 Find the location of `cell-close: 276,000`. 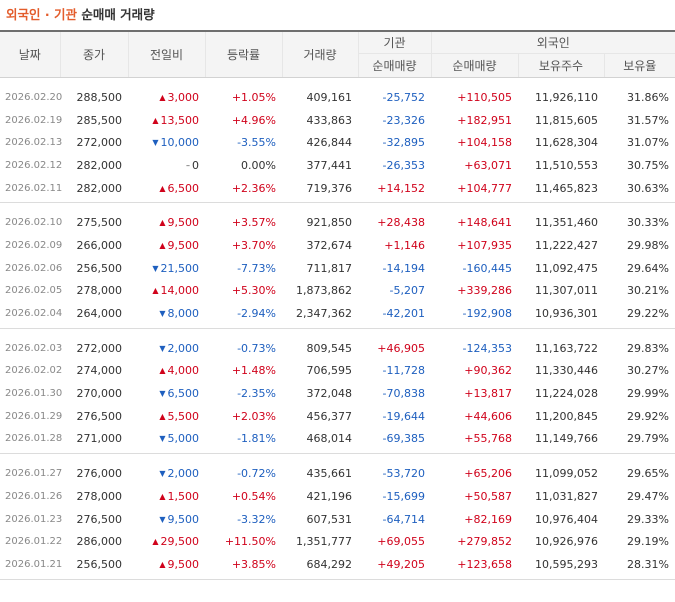

cell-close: 276,000 is located at coordinates (99, 474).